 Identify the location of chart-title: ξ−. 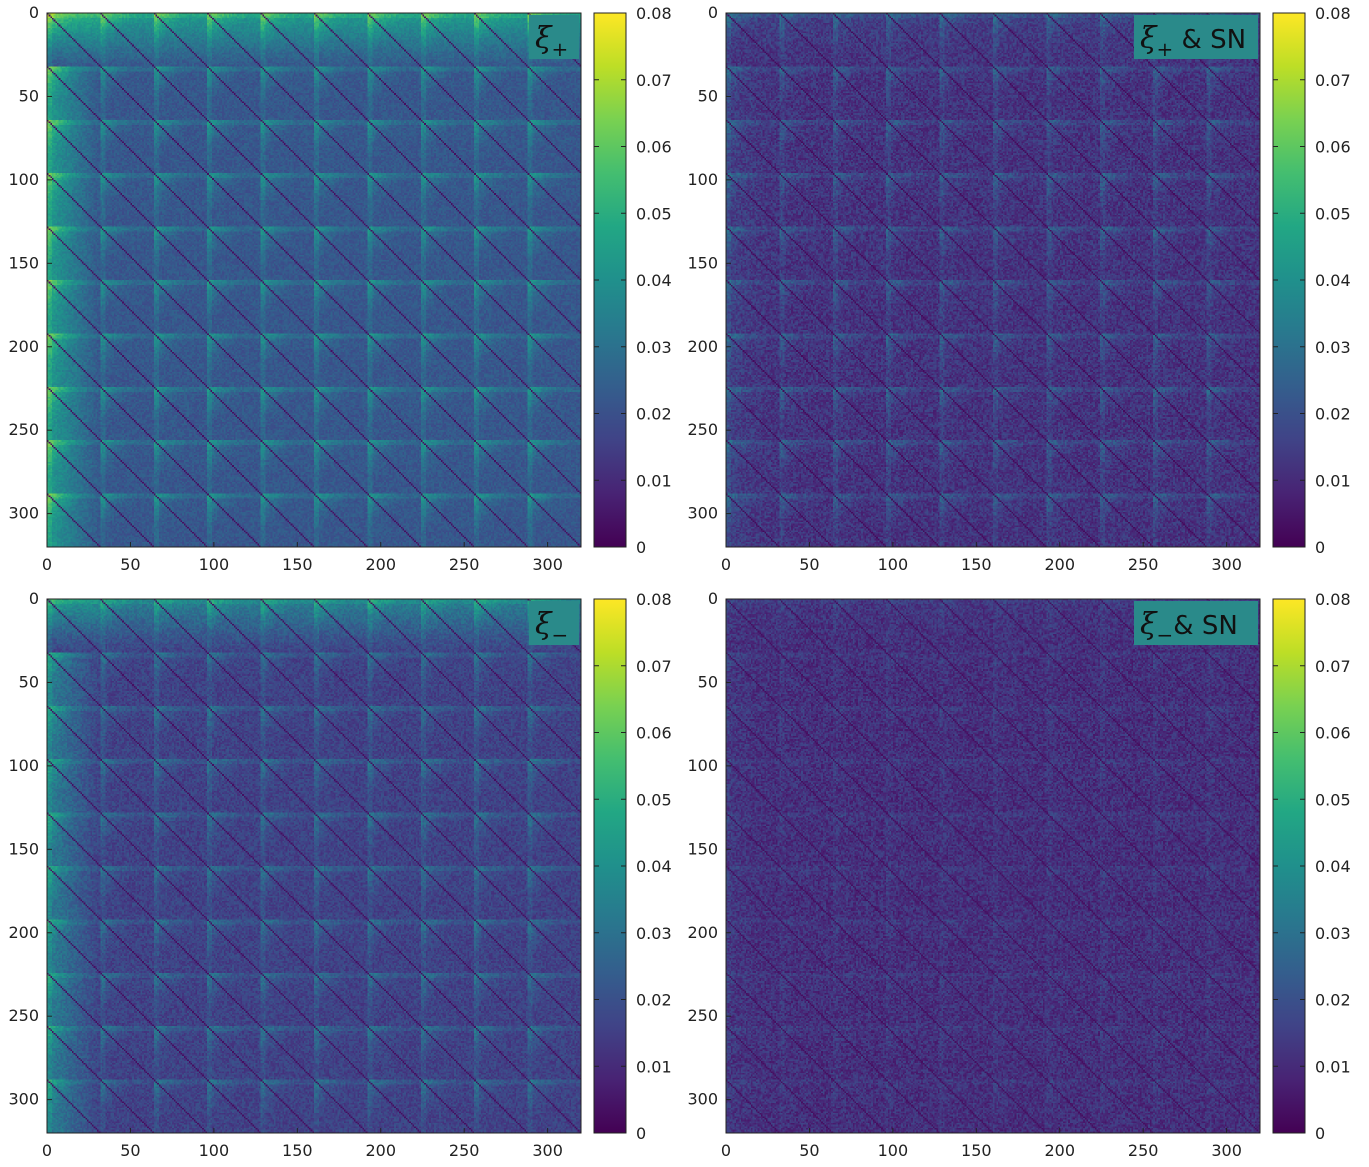
(551, 627).